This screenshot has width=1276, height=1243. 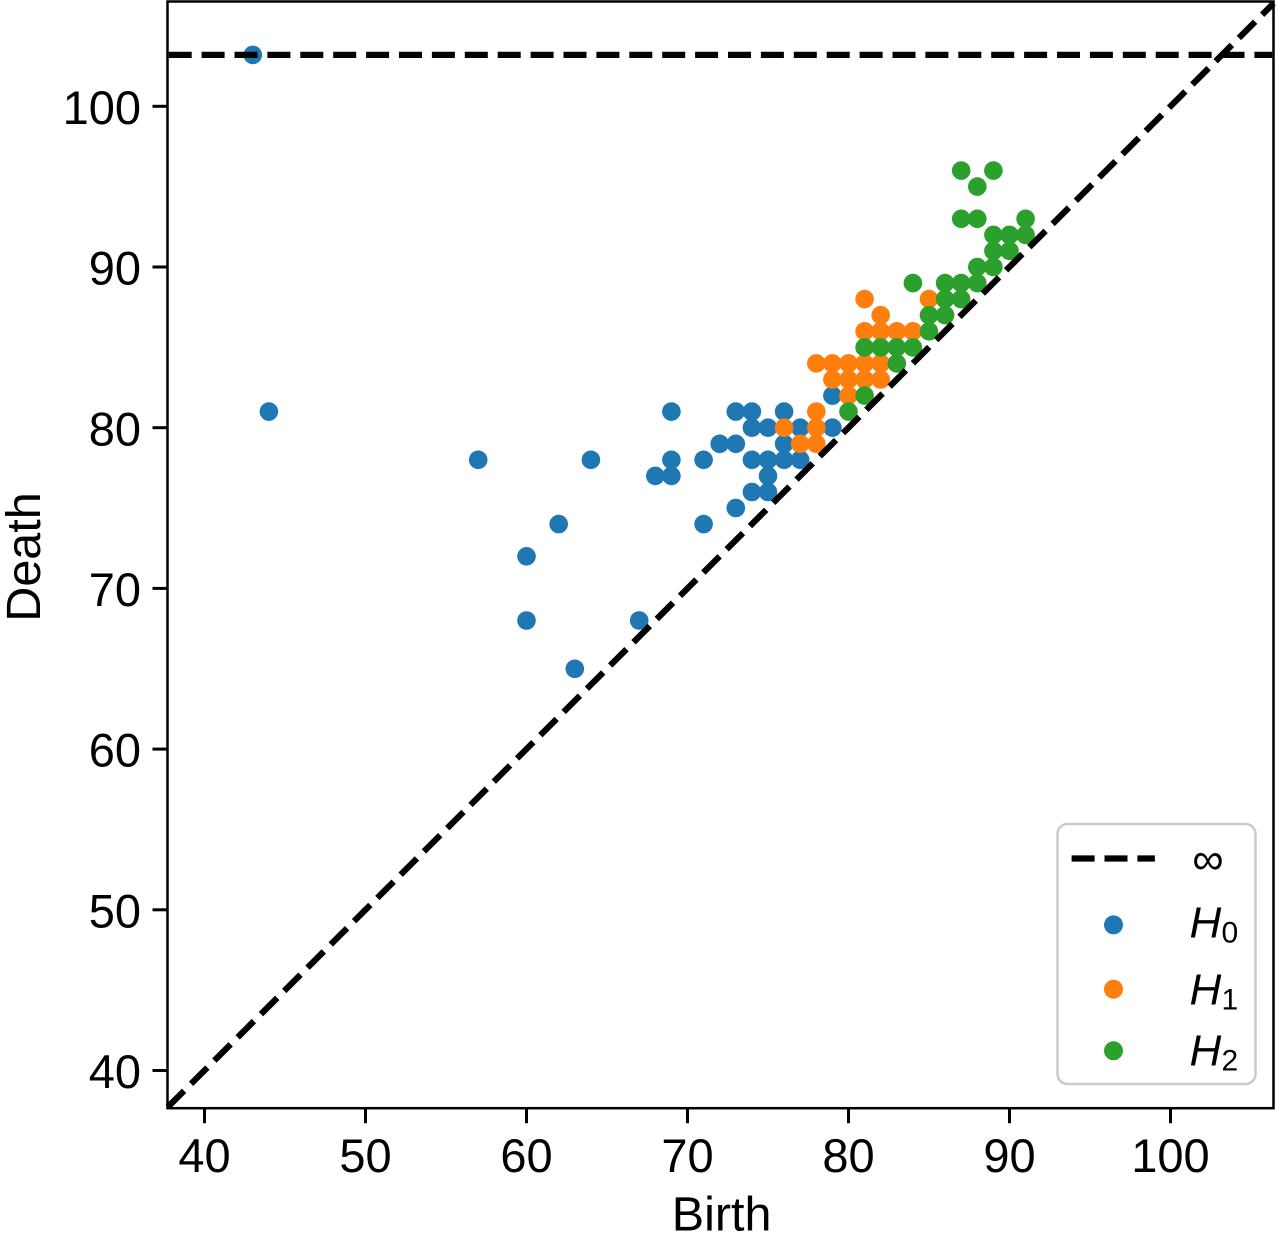 What do you see at coordinates (1230, 933) in the screenshot?
I see `svg-text: 0` at bounding box center [1230, 933].